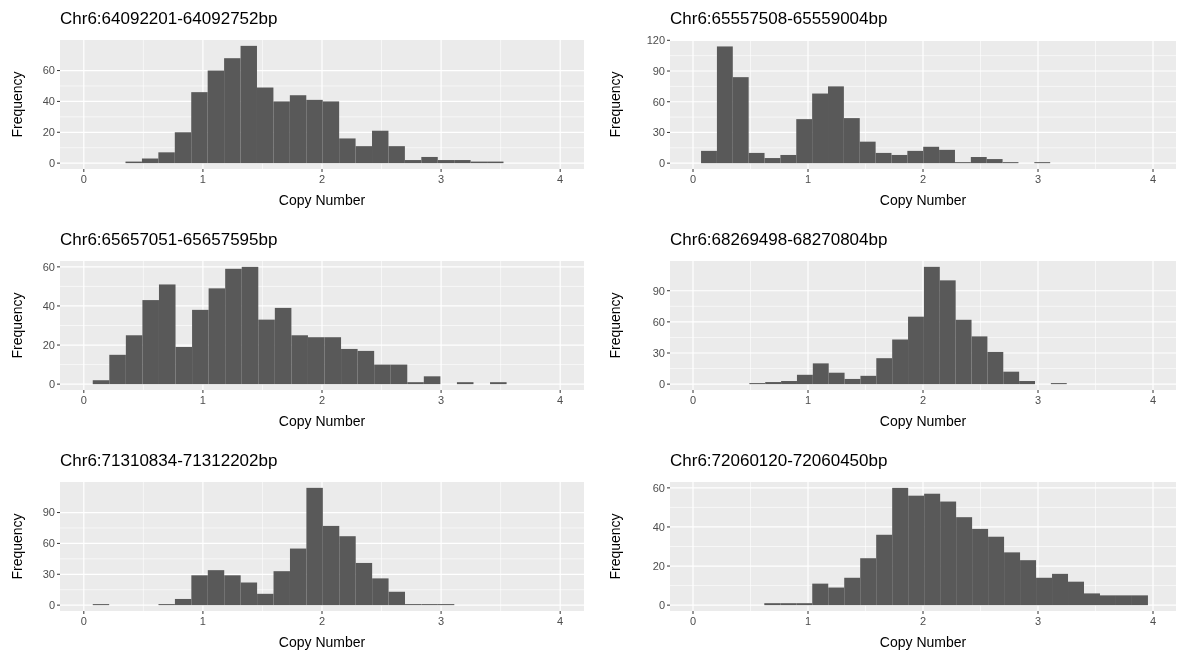 This screenshot has width=1184, height=663. I want to click on chart-title: Chr6:65557508-65559004bp, so click(779, 18).